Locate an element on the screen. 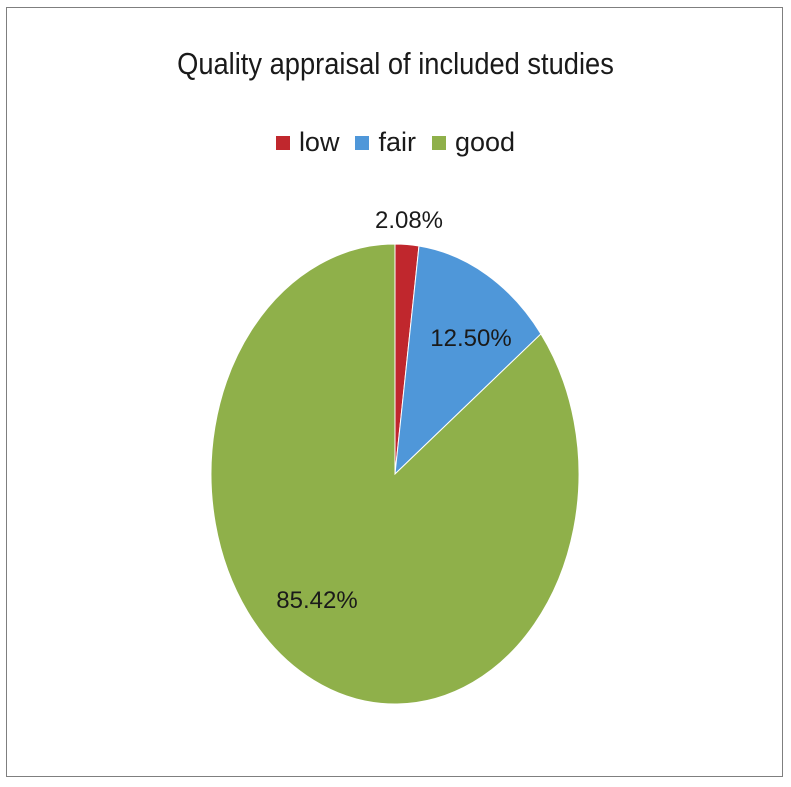  legend-swatch-low is located at coordinates (282, 142).